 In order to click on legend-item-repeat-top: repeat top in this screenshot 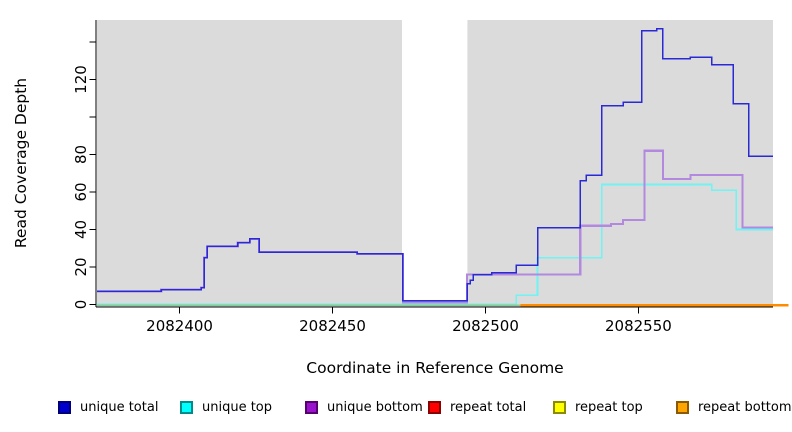, I will do `click(598, 407)`.